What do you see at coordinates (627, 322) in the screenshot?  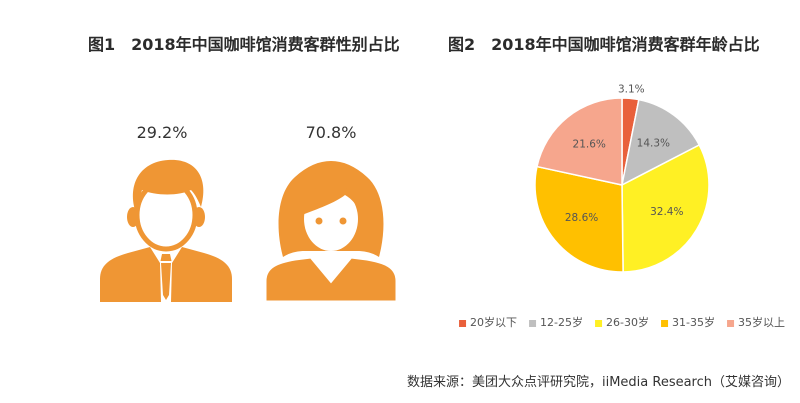 I see `legend-label: 26-30岁` at bounding box center [627, 322].